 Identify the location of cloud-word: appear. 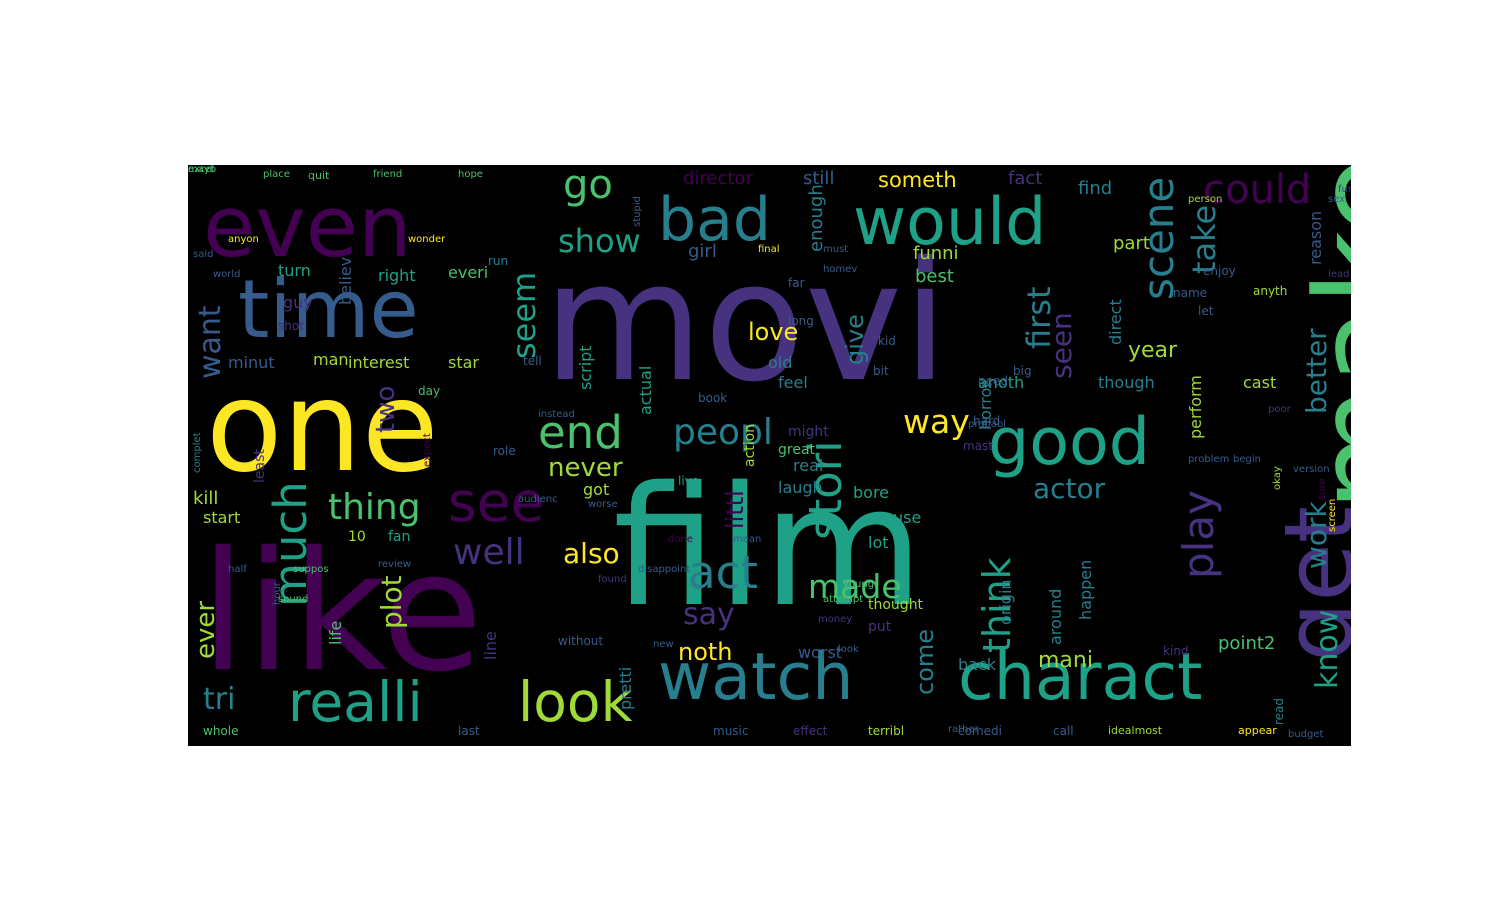
(1257, 730).